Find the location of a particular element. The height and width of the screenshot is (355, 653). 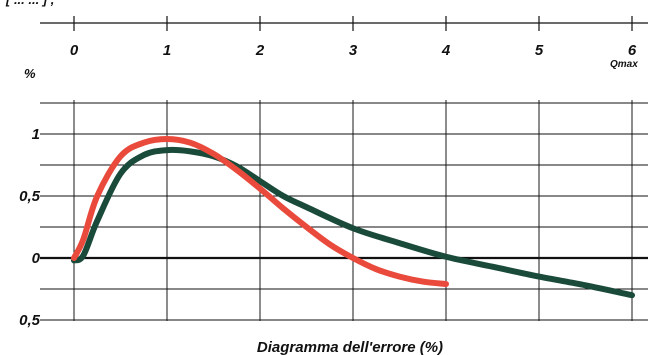

x-tick-label: 0 is located at coordinates (74, 50).